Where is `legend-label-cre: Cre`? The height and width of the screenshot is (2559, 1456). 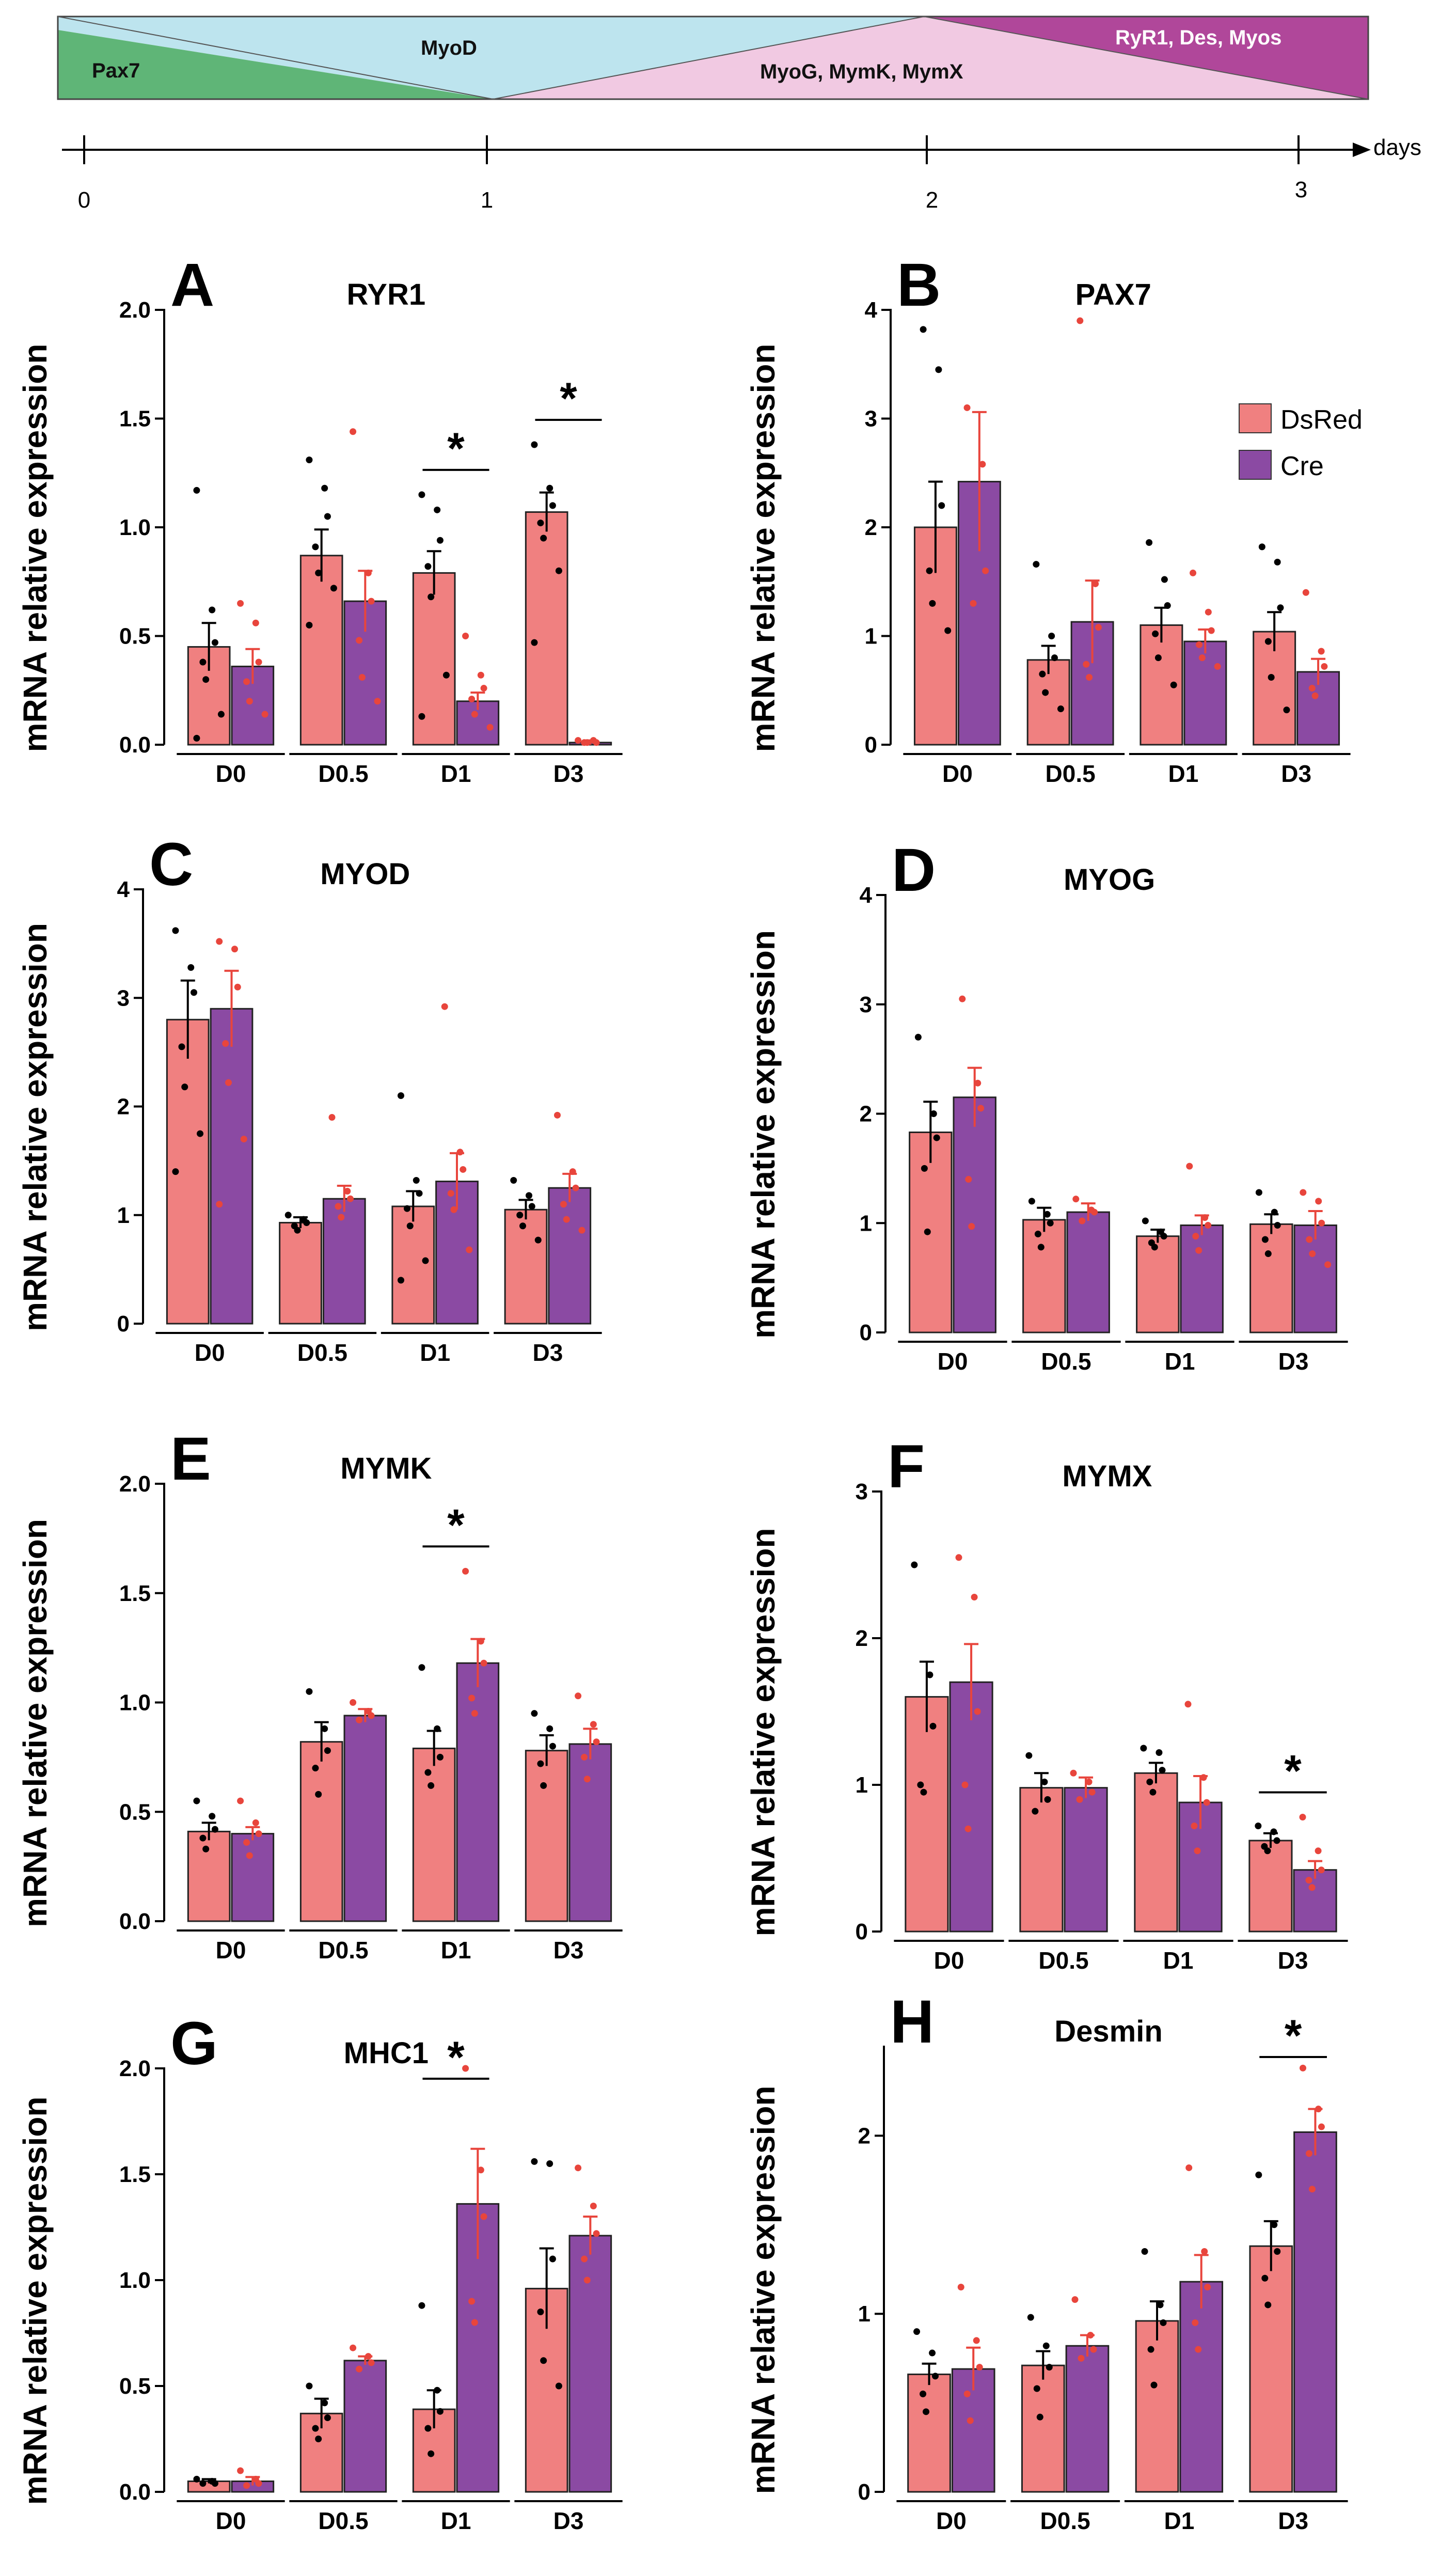
legend-label-cre: Cre is located at coordinates (1302, 466).